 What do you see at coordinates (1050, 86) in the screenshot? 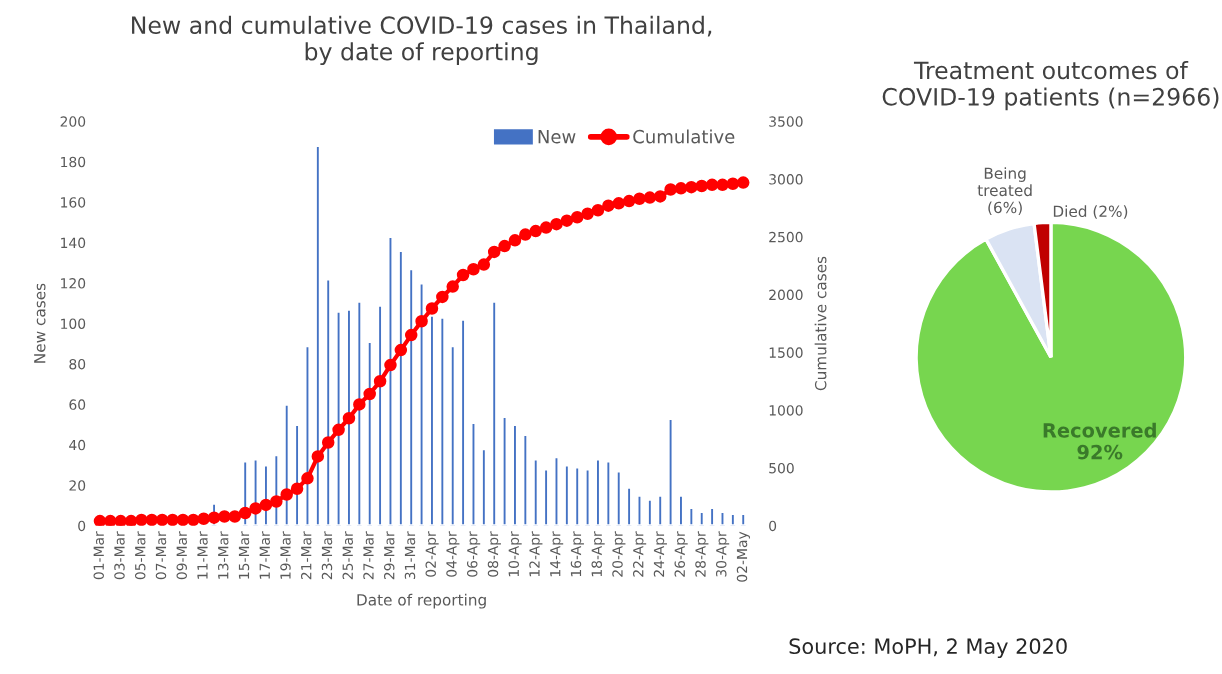
I see `chart-title: Treatment outcomes of COVID-19 patients (n=2966)` at bounding box center [1050, 86].